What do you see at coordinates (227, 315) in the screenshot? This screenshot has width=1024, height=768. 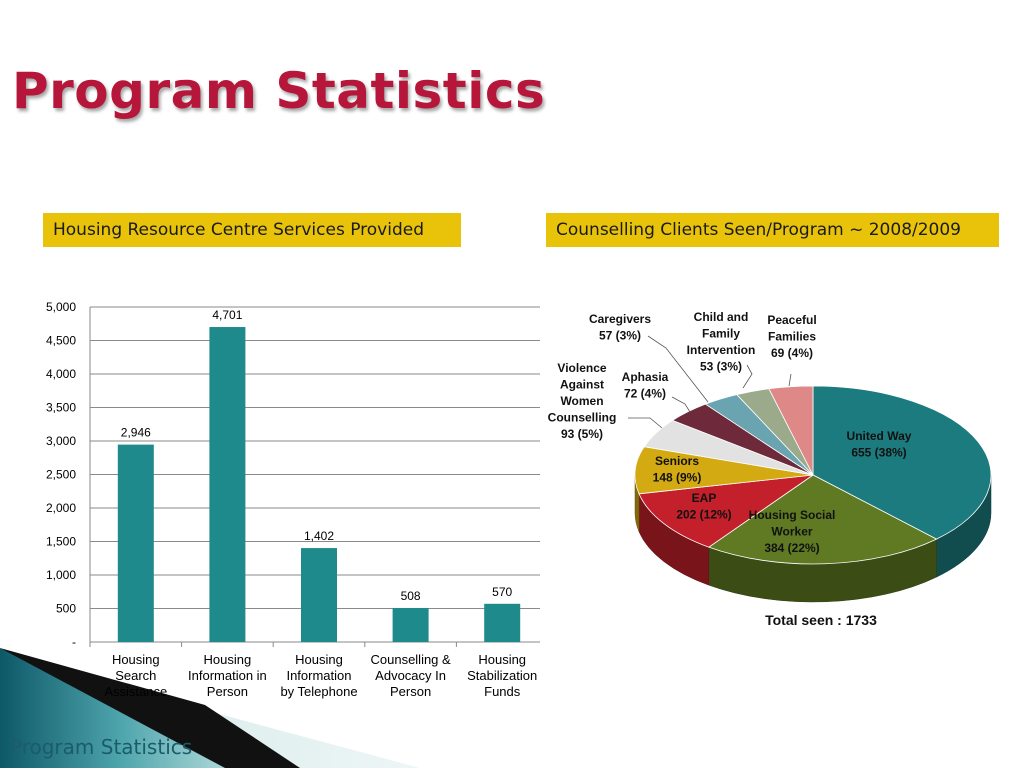 I see `data-label: 4,701` at bounding box center [227, 315].